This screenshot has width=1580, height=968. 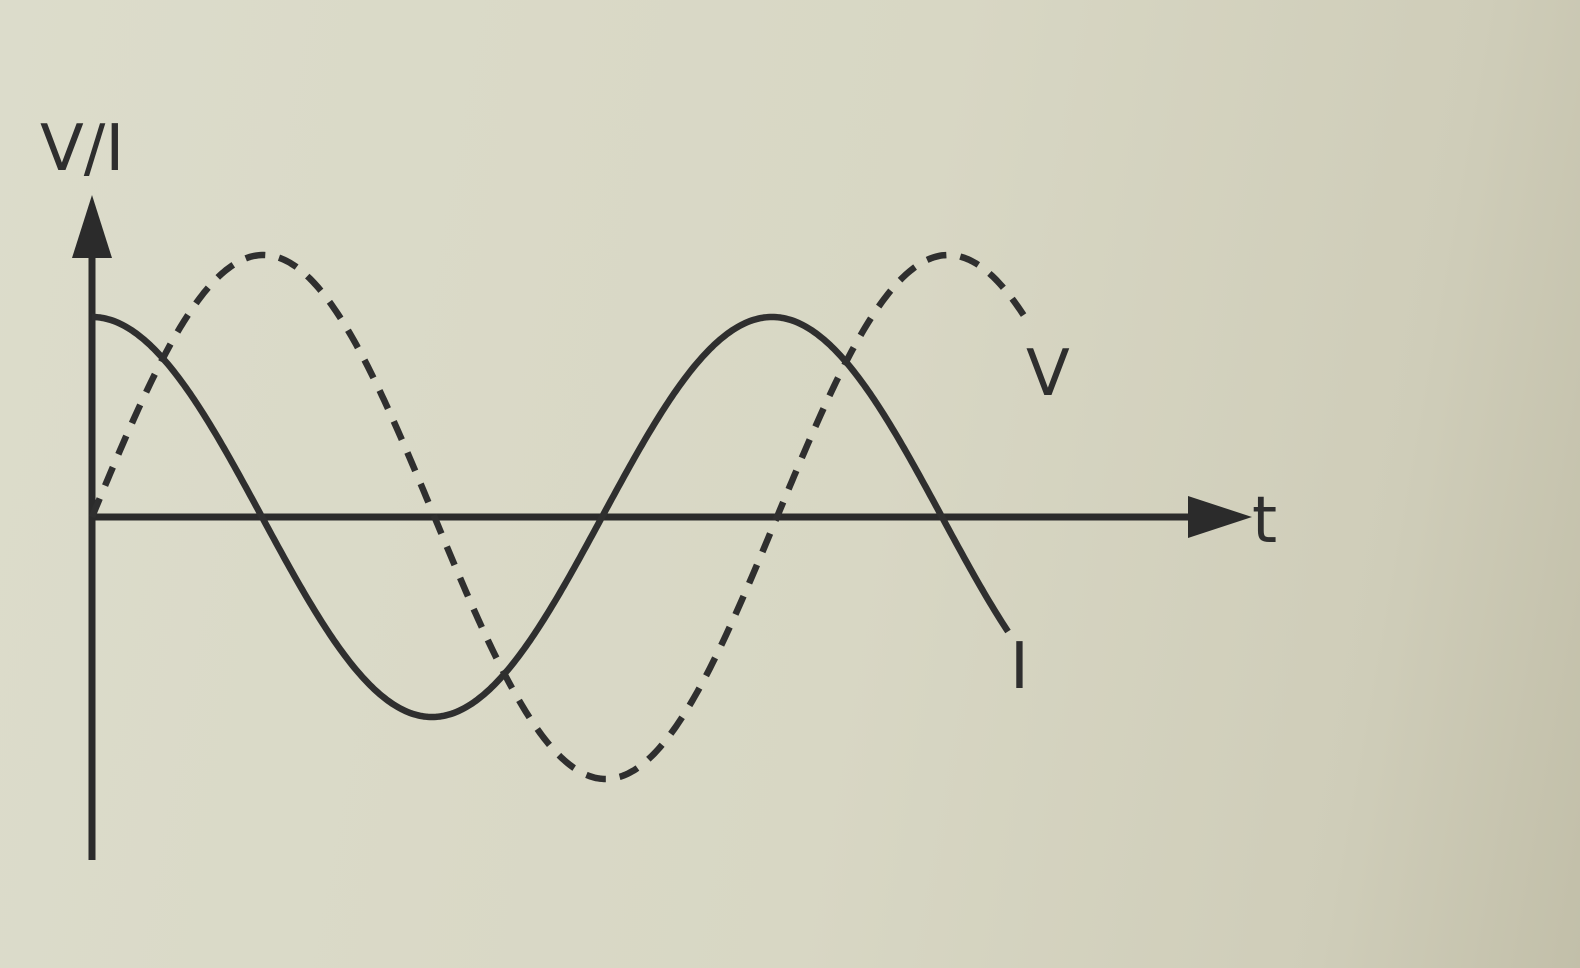 What do you see at coordinates (1264, 521) in the screenshot?
I see `x-axis-label: t` at bounding box center [1264, 521].